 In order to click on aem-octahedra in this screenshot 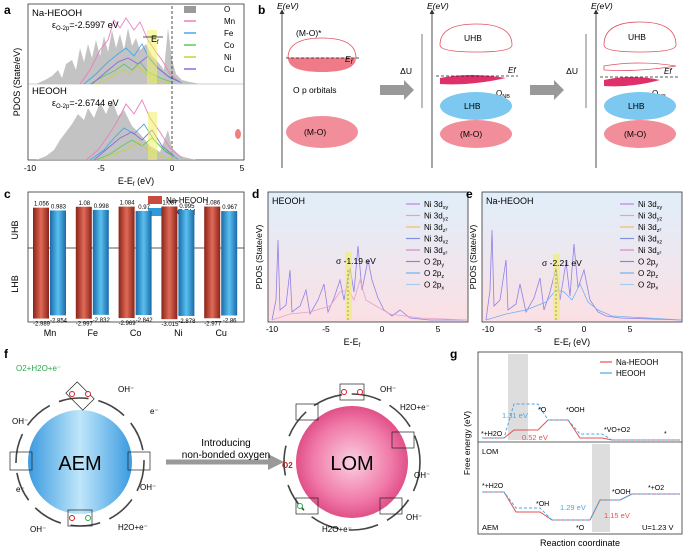, I will do `click(80, 454)`.